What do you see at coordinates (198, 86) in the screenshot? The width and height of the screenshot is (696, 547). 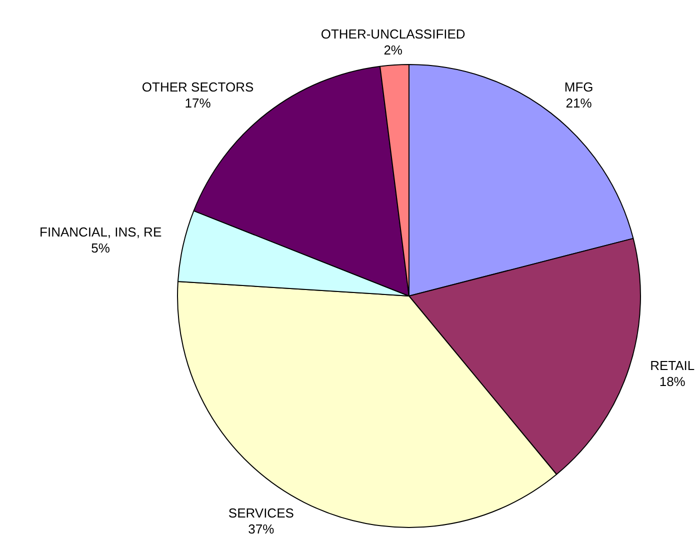 I see `slice-label: OTHER SECTORS` at bounding box center [198, 86].